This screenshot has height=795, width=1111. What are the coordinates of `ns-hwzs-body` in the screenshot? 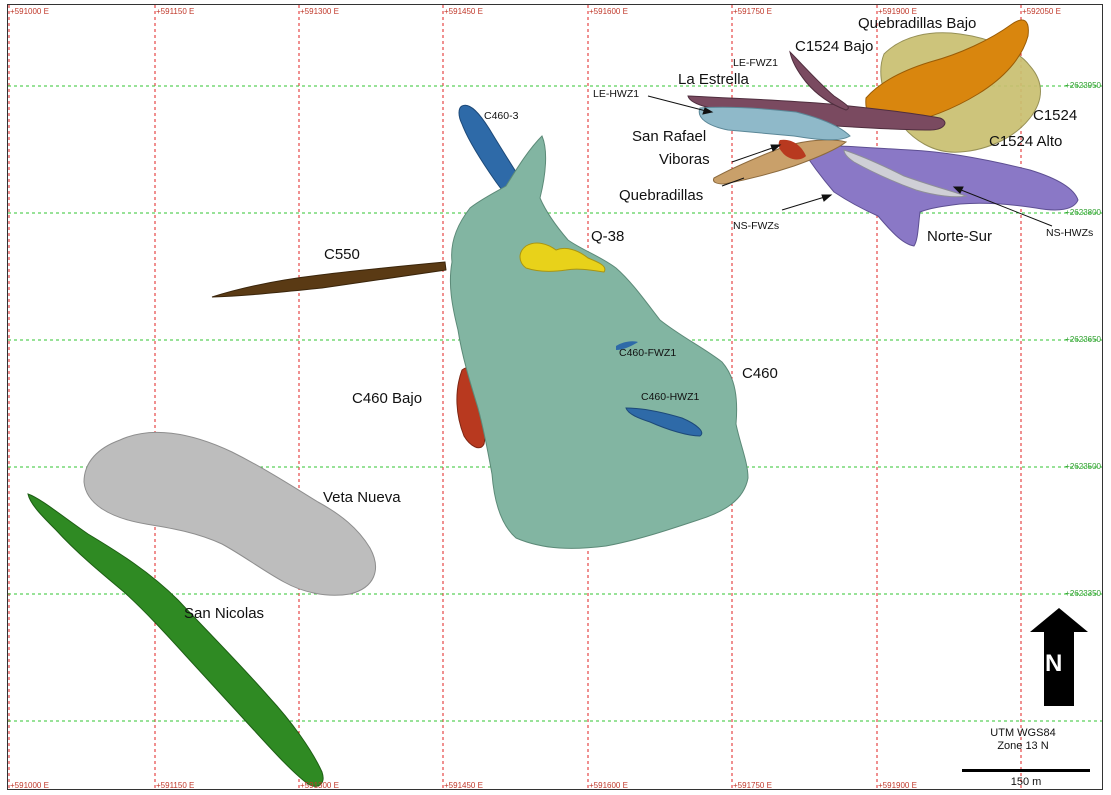 It's located at (905, 173).